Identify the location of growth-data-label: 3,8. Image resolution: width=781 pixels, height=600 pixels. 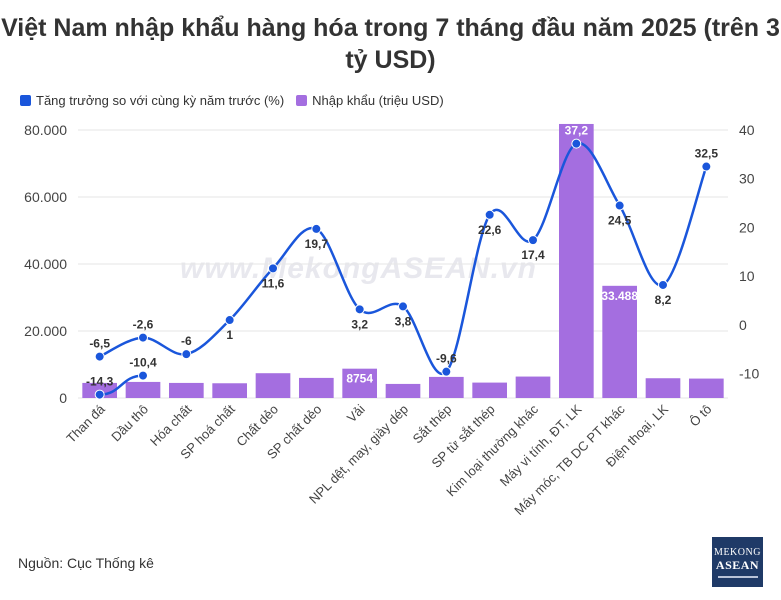
(403, 321).